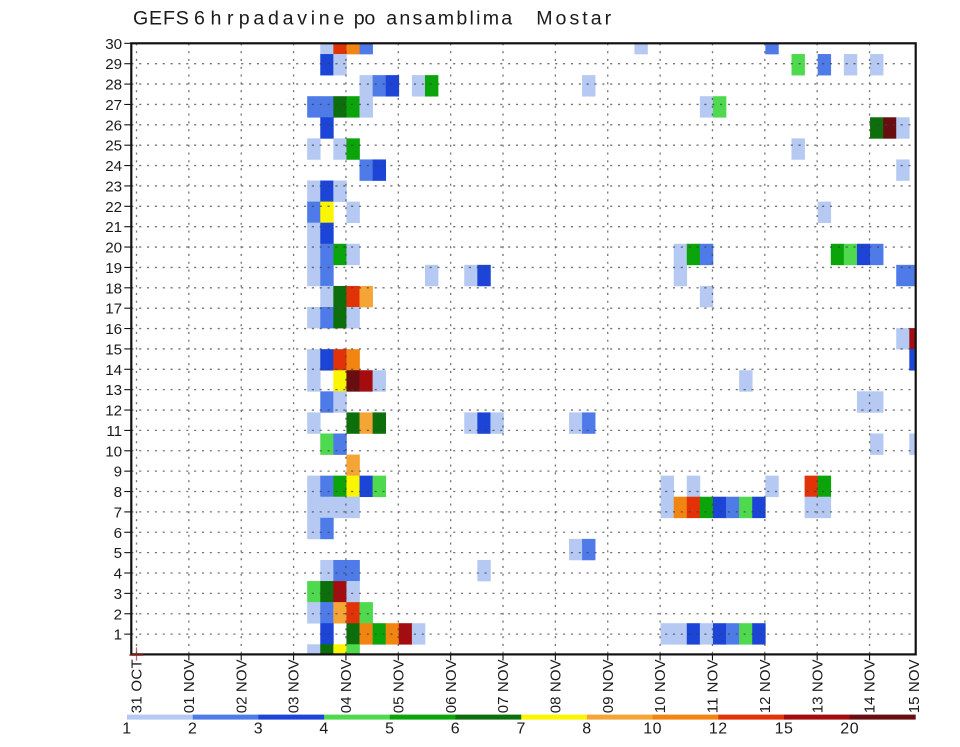 This screenshot has height=747, width=960. Describe the element at coordinates (113, 370) in the screenshot. I see `svg-text: 14` at that location.